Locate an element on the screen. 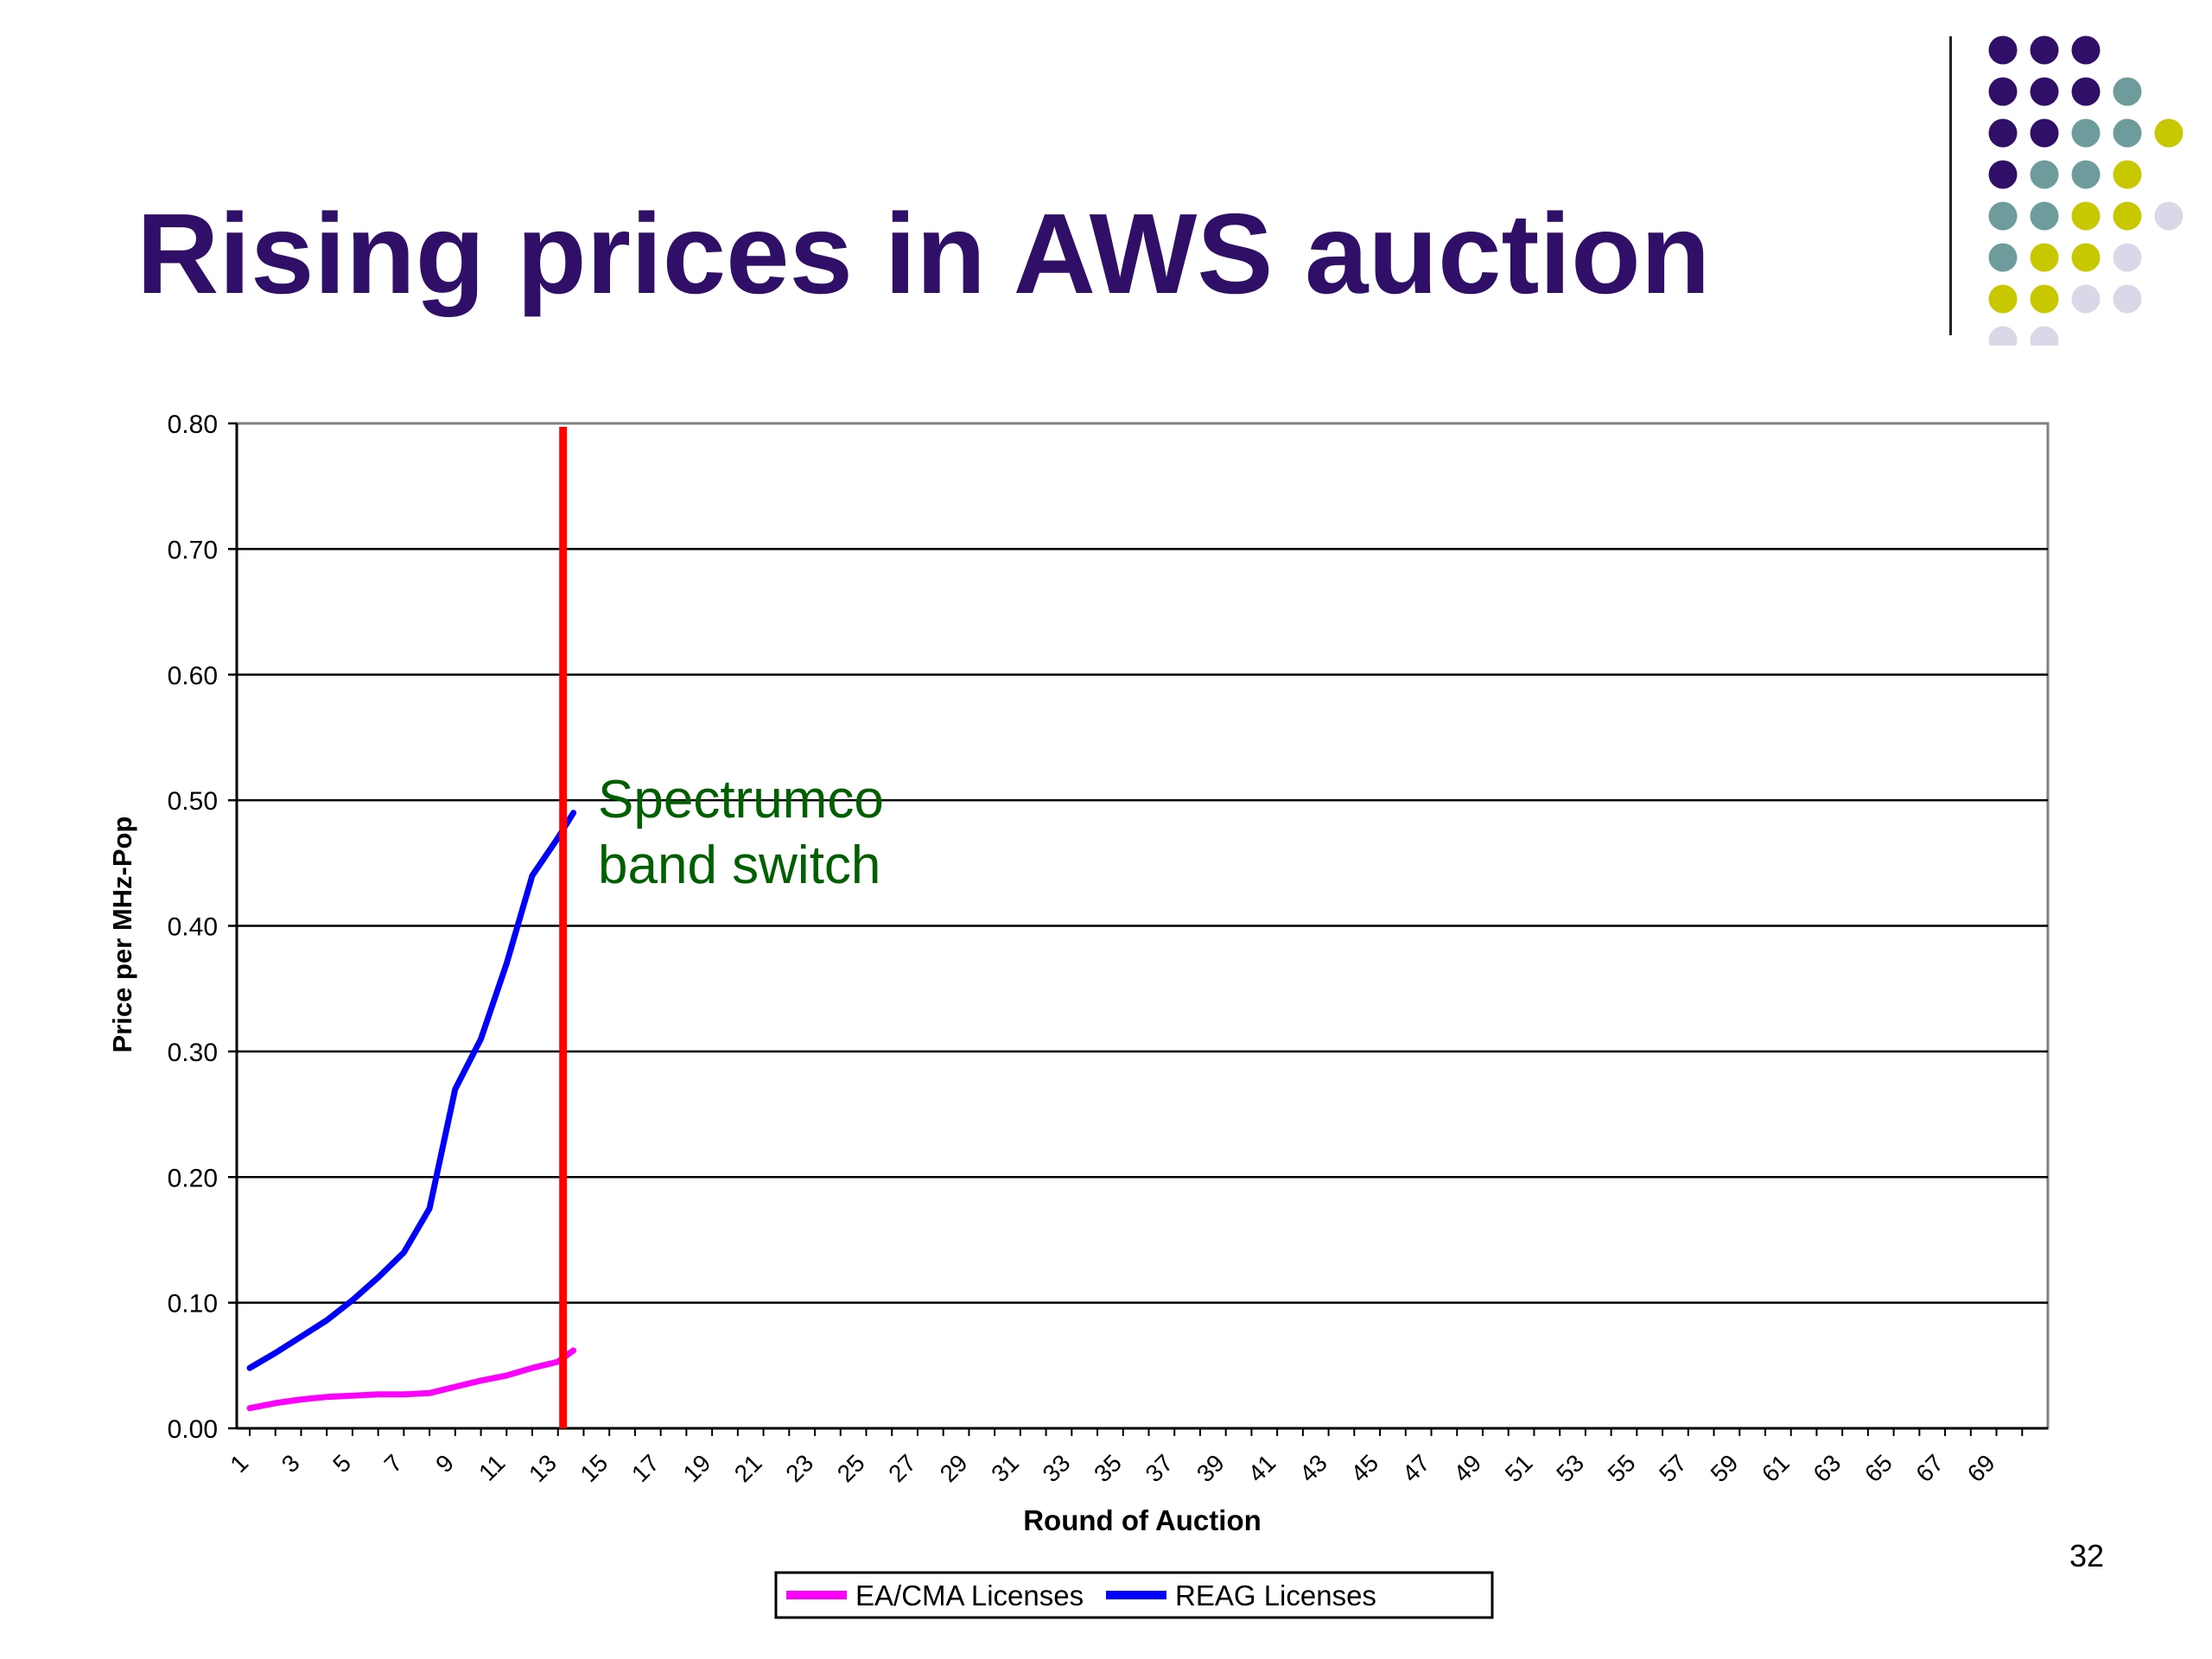 The width and height of the screenshot is (2212, 1659). x-tick-label: 13 is located at coordinates (543, 1468).